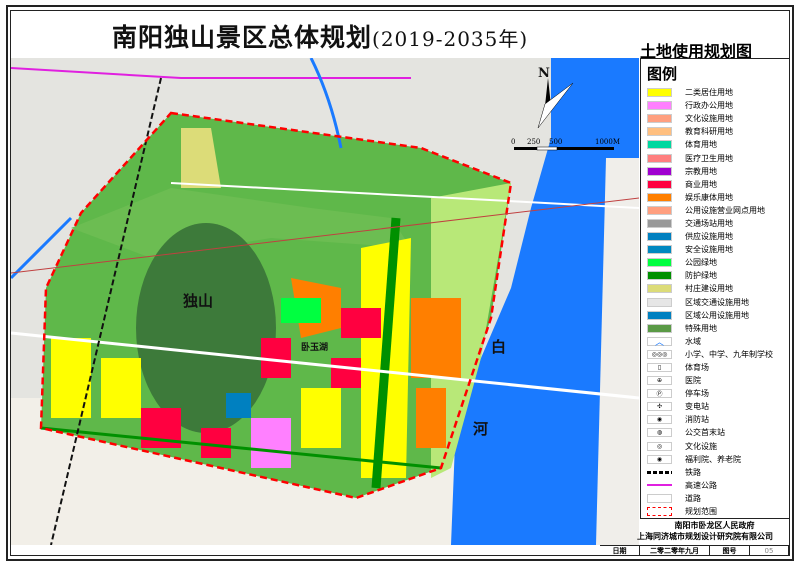  Describe the element at coordinates (701, 145) in the screenshot. I see `legend-label: 体育用地` at that location.